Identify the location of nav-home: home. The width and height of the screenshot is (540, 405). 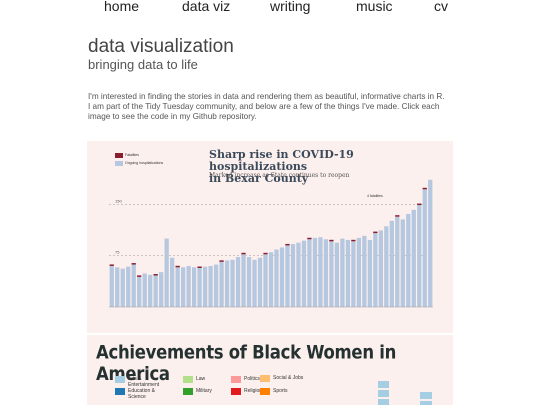
(122, 7).